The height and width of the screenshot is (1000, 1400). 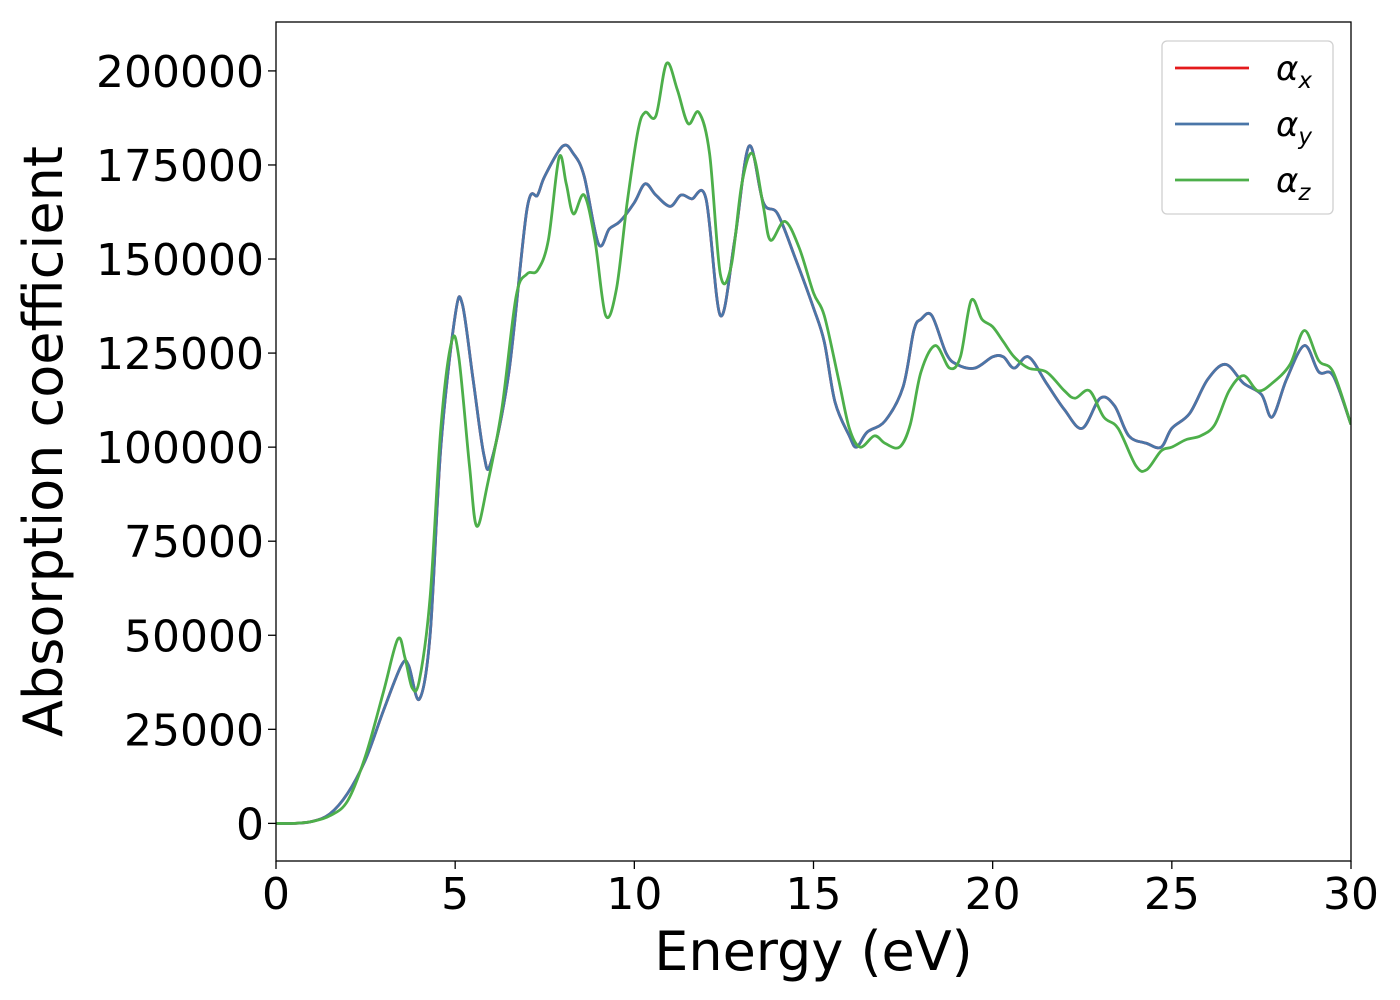 I want to click on legend-box, so click(x=1247, y=127).